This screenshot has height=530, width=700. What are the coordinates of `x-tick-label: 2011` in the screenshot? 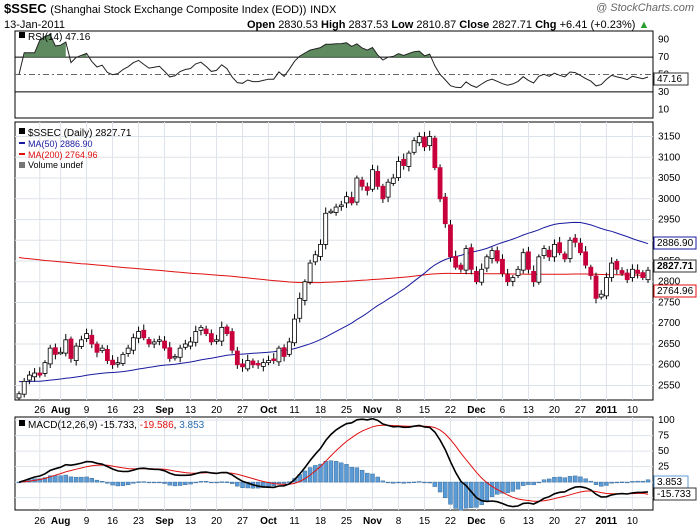 It's located at (607, 410).